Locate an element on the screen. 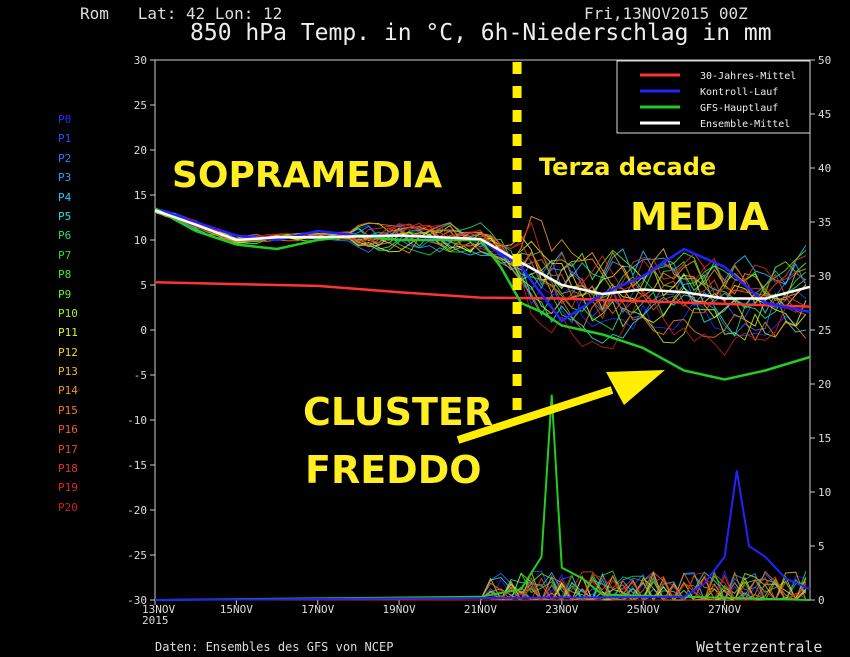 The image size is (850, 657). legend-label: Kontroll-Lauf is located at coordinates (739, 92).